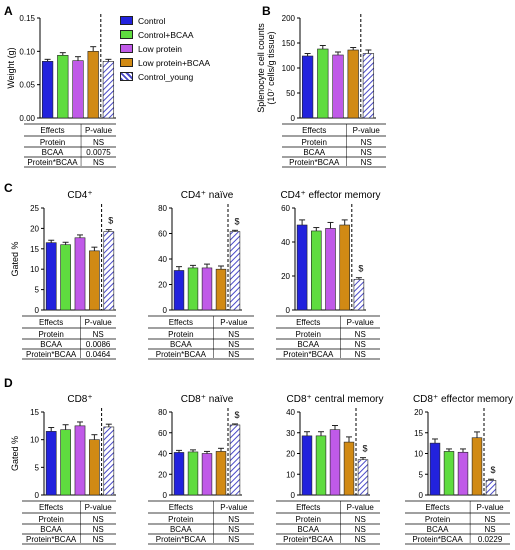  I want to click on panel-a-table-pvalue: NS, so click(98, 162).